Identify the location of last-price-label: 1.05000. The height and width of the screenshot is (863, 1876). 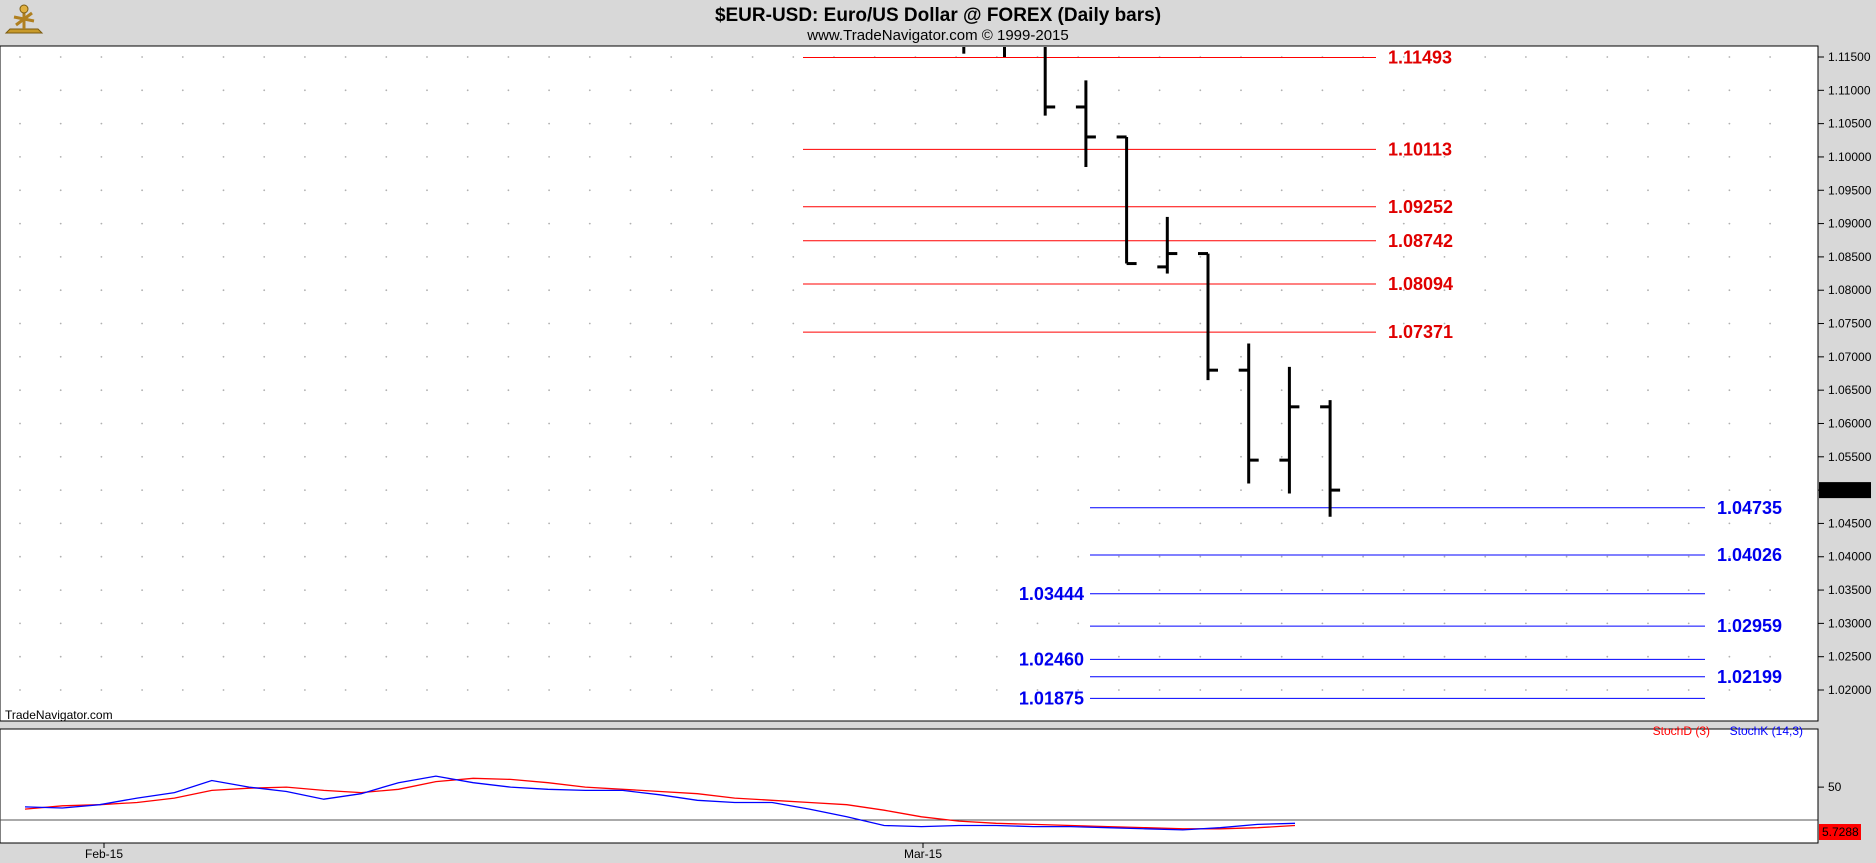
(1844, 490).